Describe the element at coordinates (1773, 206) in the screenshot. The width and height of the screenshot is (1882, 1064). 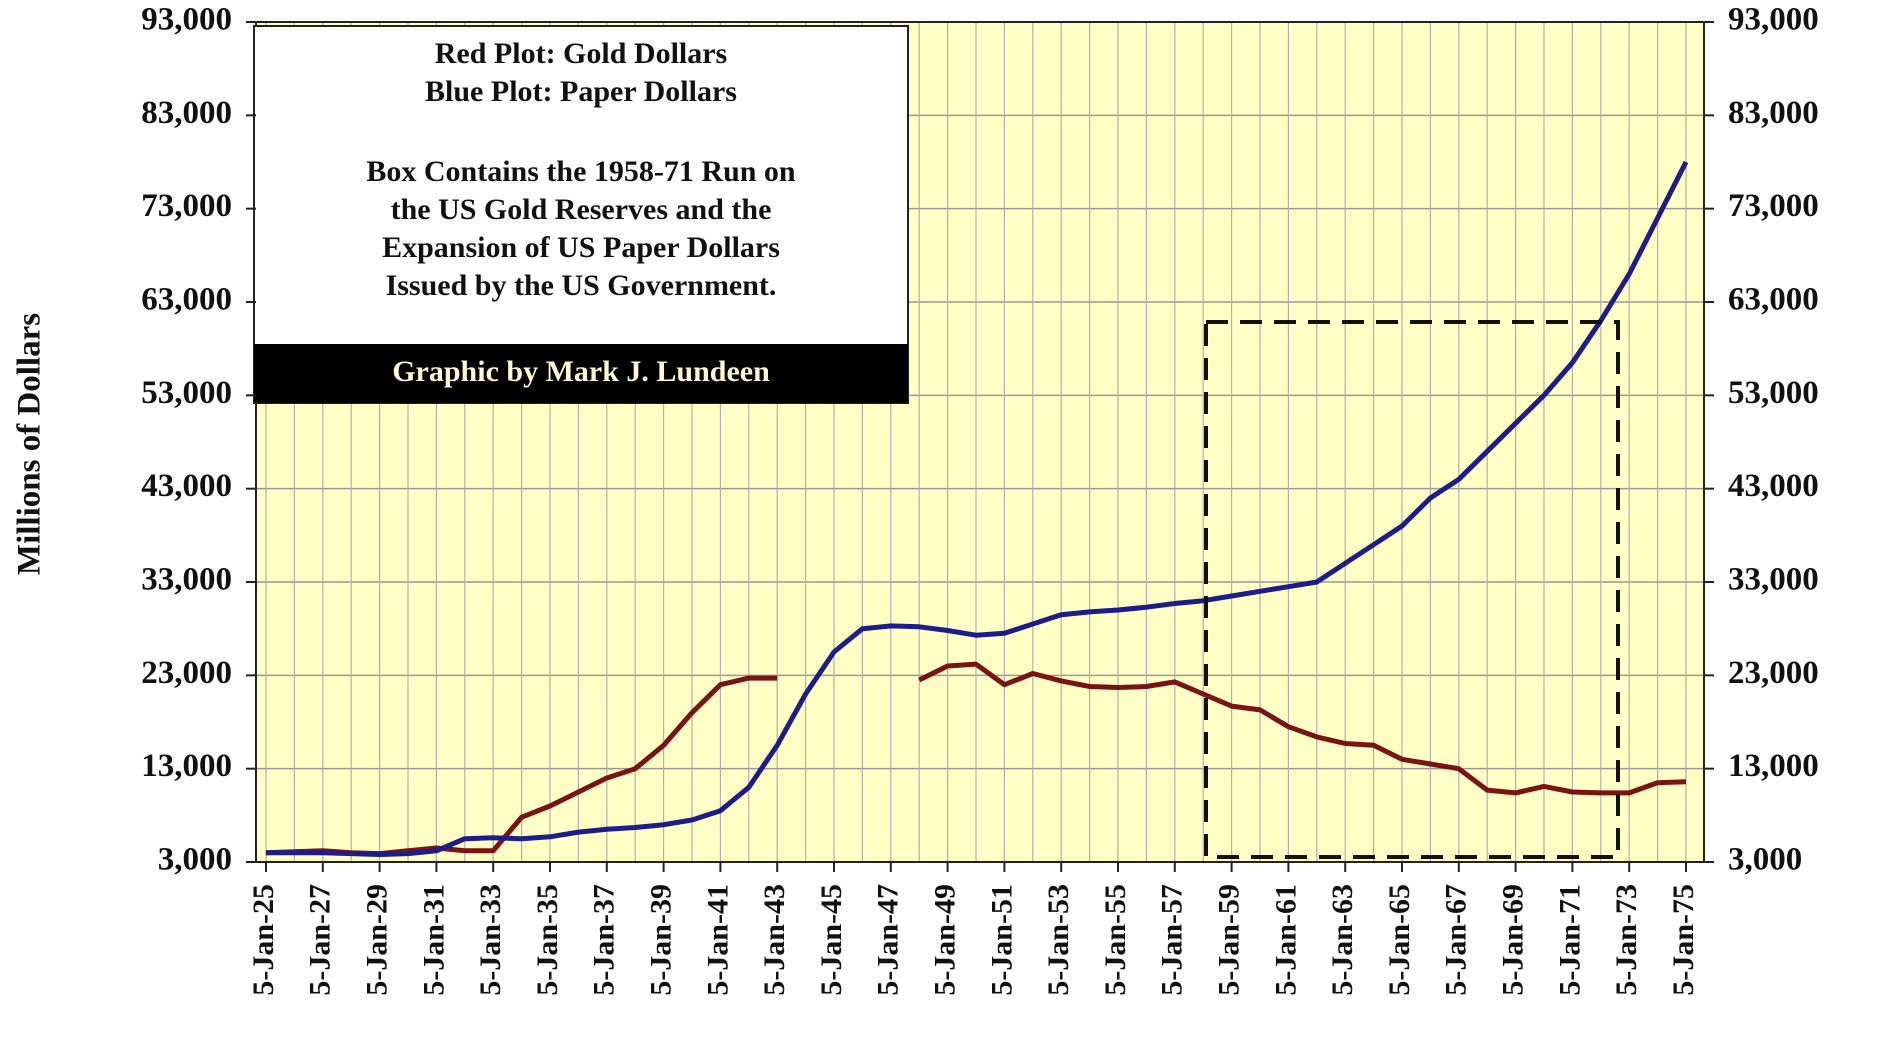
I see `y2-tick-label: 73,000` at that location.